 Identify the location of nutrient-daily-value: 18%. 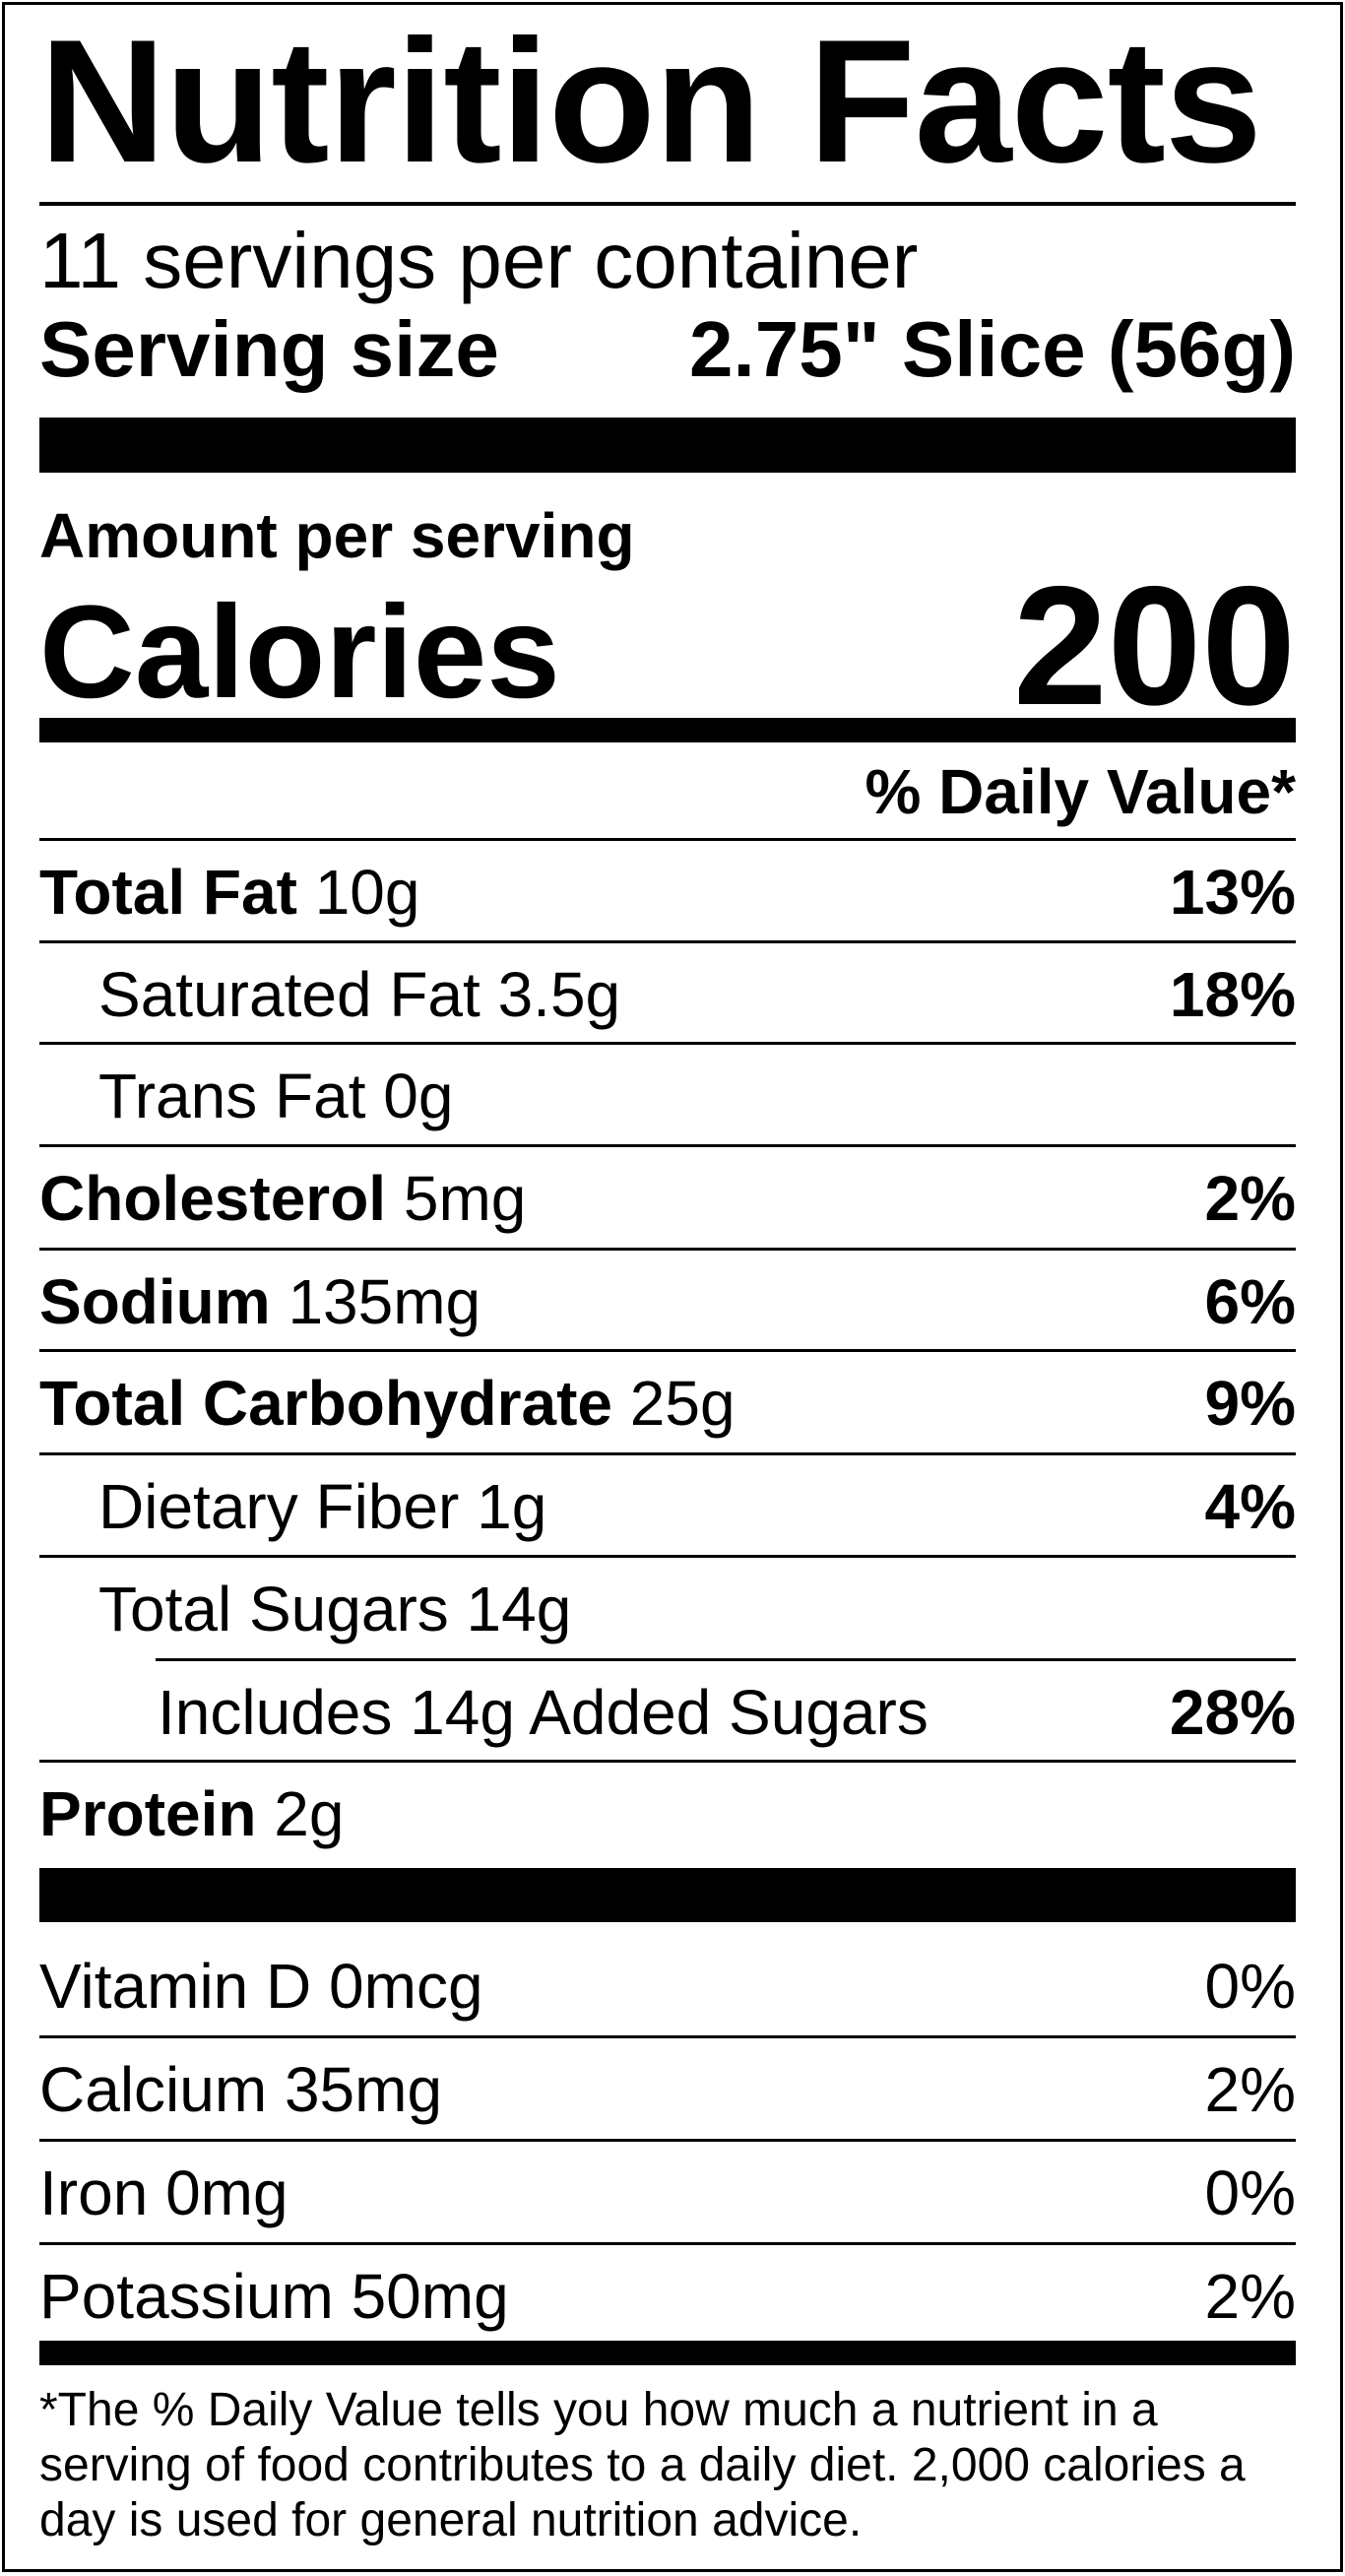
(1232, 994).